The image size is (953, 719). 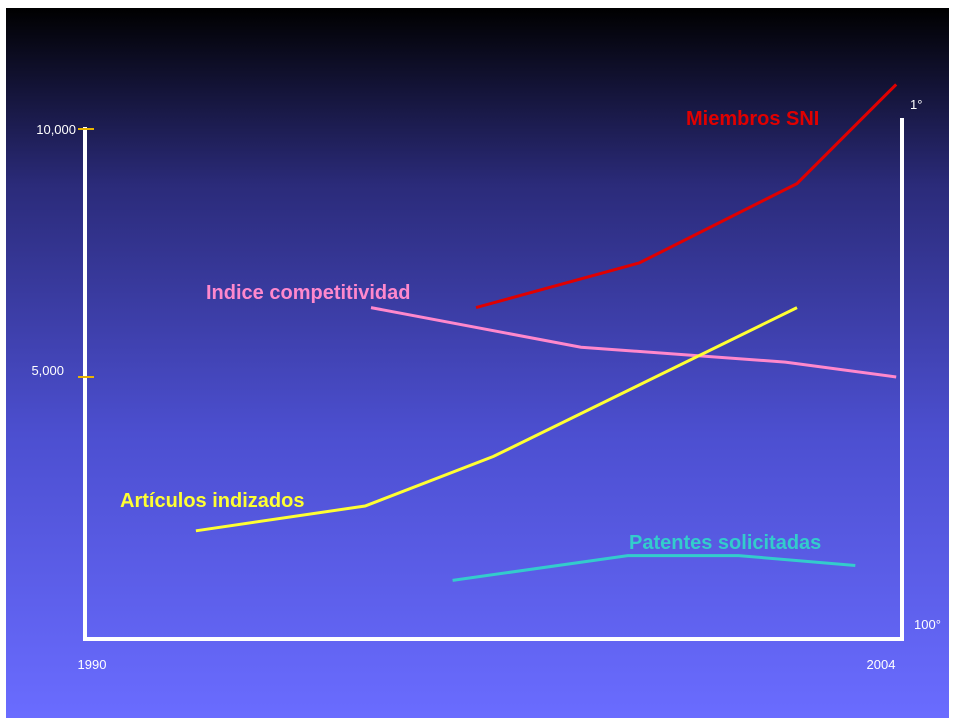 I want to click on right-axis-top-label: 1°, so click(x=916, y=104).